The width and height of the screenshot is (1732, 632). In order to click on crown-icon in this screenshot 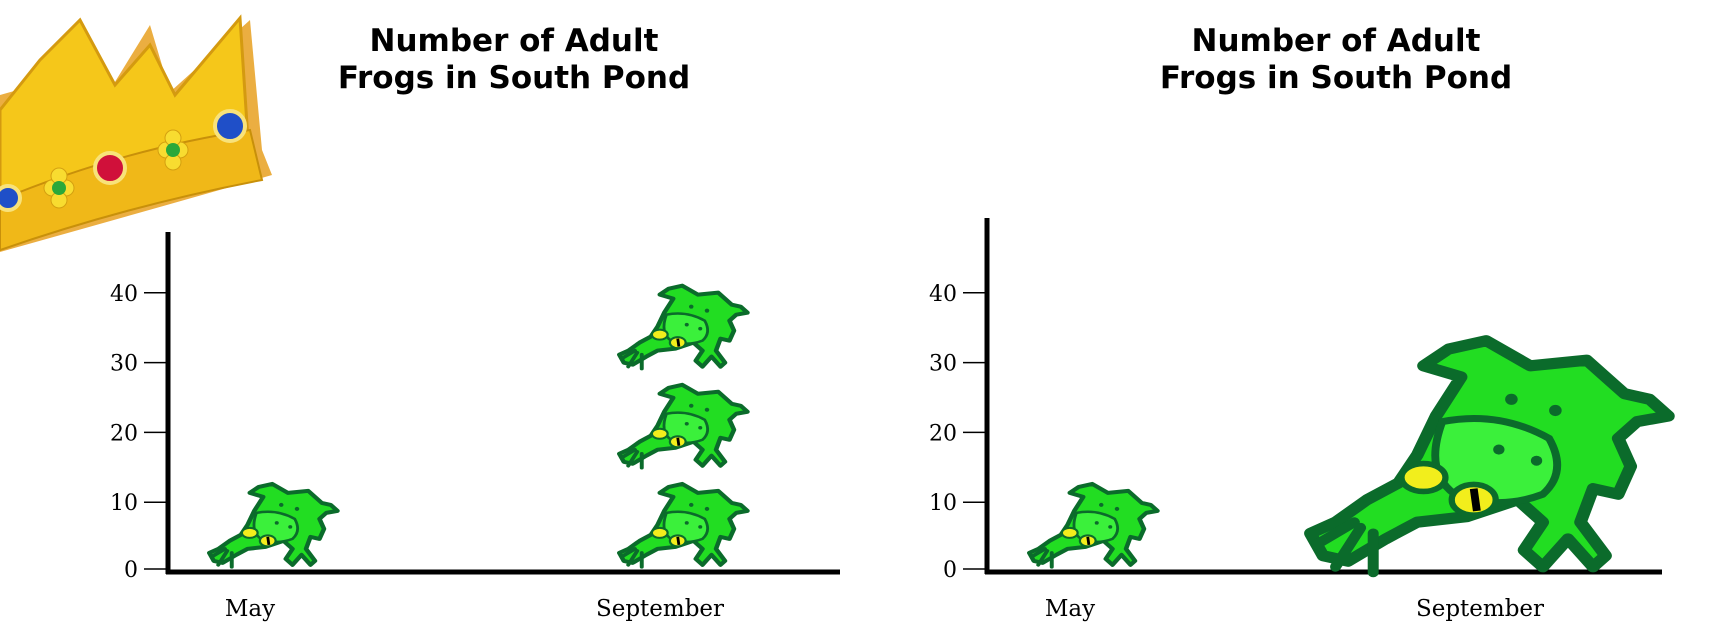, I will do `click(136, 133)`.